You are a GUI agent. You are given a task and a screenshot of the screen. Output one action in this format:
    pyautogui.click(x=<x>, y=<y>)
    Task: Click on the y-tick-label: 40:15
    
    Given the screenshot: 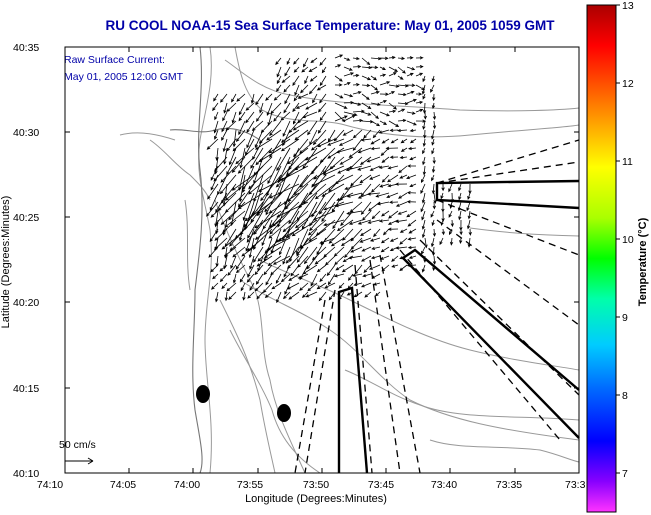 What is the action you would take?
    pyautogui.click(x=26, y=389)
    